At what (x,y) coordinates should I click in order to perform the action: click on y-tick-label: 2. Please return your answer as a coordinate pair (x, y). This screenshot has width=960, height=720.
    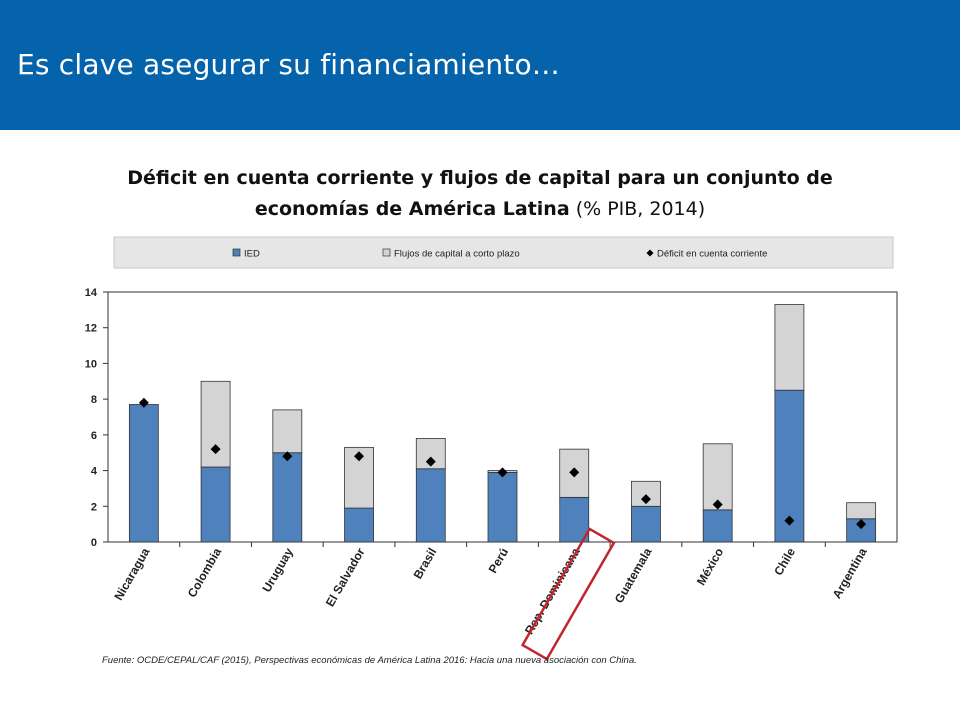
    Looking at the image, I should click on (94, 507).